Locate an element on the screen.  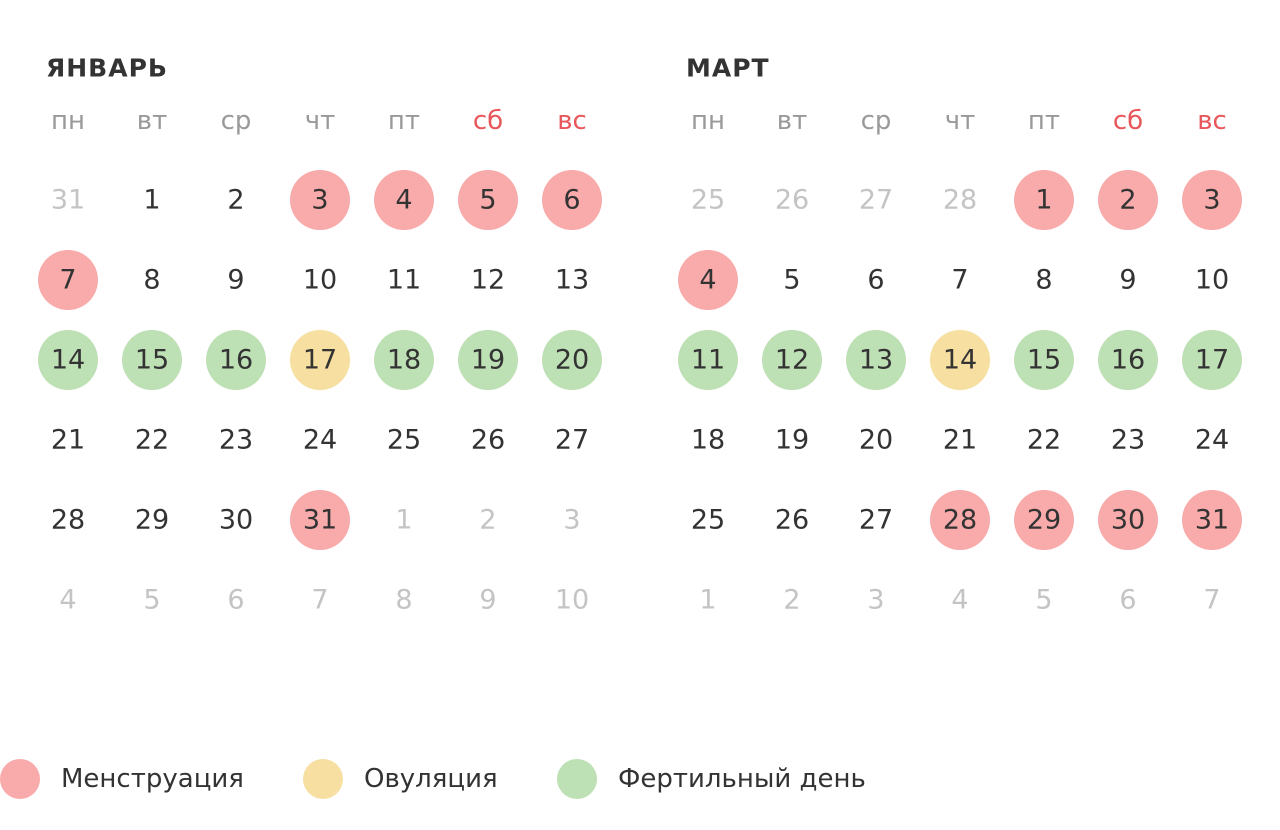
day: 12 is located at coordinates (792, 360).